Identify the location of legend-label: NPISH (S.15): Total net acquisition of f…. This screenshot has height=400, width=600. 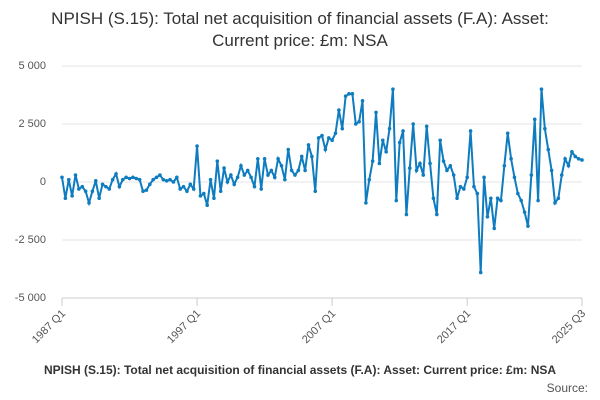
(300, 370).